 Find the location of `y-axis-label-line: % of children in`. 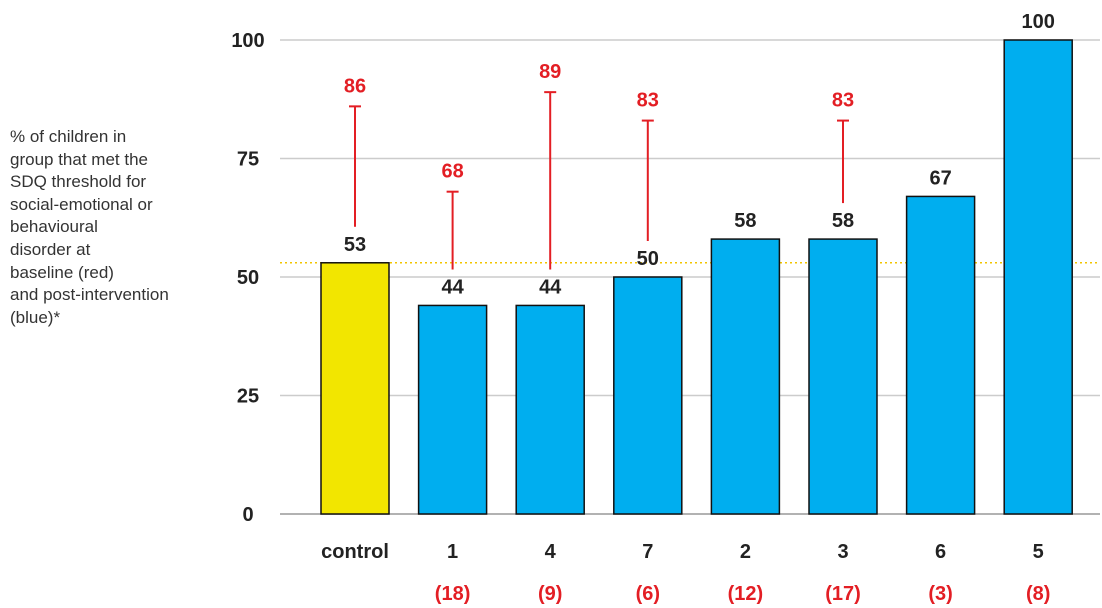

y-axis-label-line: % of children in is located at coordinates (68, 136).